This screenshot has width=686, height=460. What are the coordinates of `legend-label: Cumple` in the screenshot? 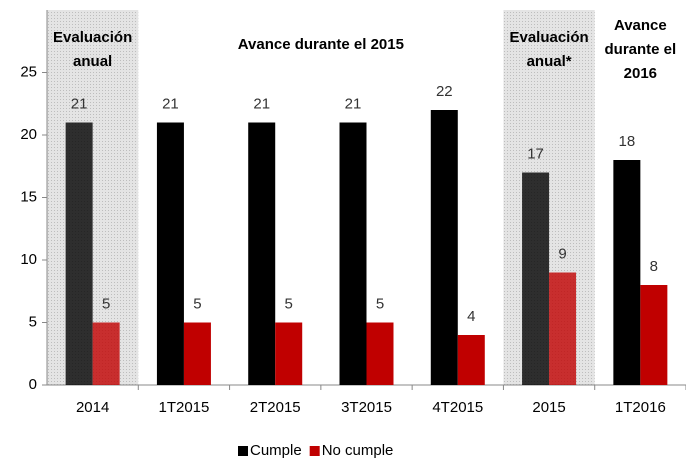 It's located at (276, 450).